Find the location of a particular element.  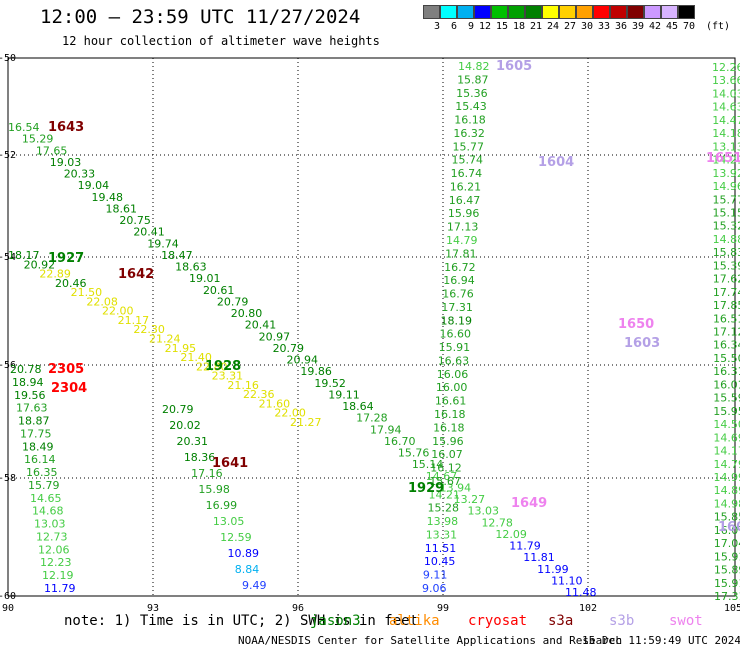

wave-height-value: 11.99 is located at coordinates (553, 569).